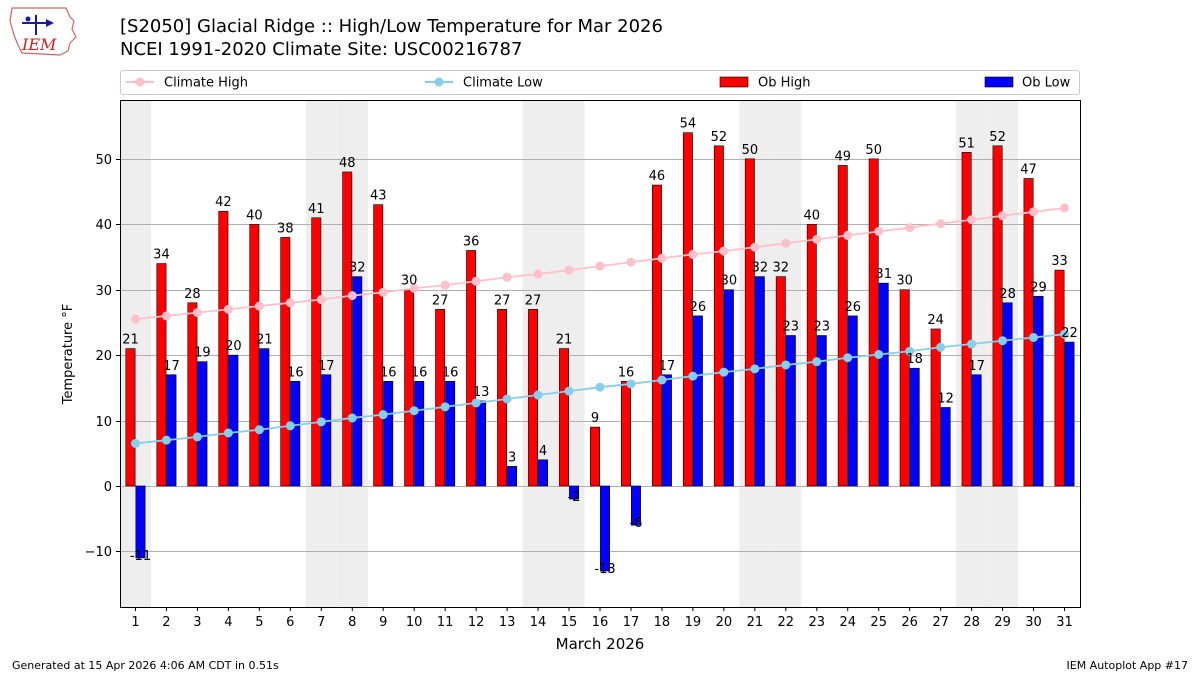 This screenshot has height=675, width=1200. What do you see at coordinates (750, 150) in the screenshot?
I see `ob-high-label-21: 50` at bounding box center [750, 150].